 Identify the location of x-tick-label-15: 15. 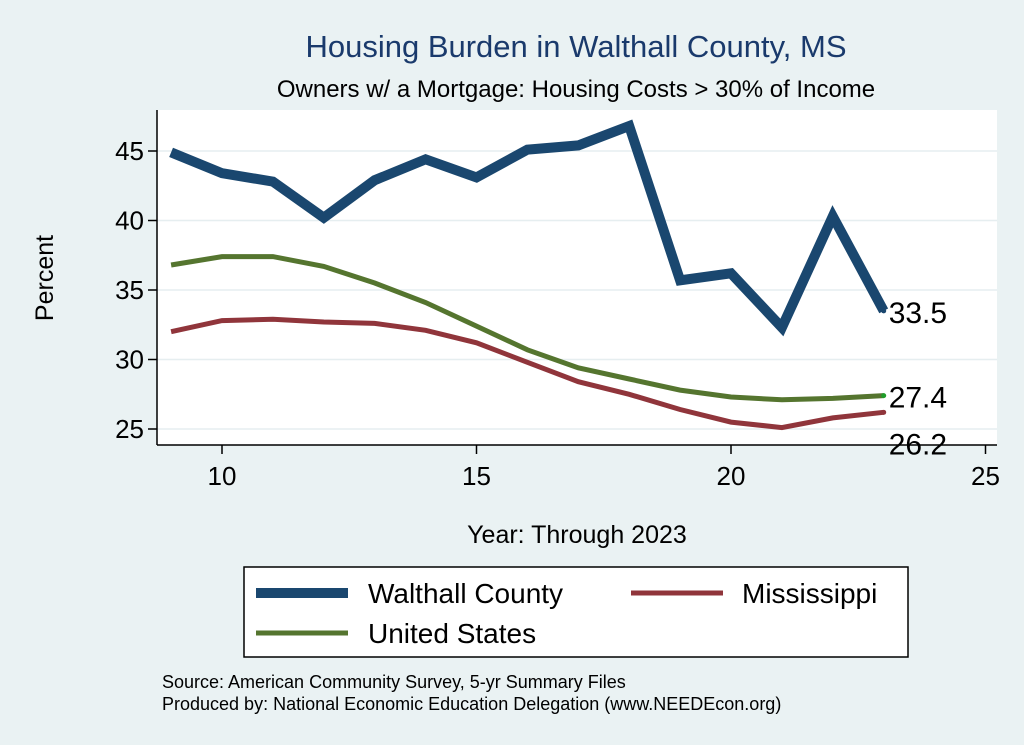
(476, 476).